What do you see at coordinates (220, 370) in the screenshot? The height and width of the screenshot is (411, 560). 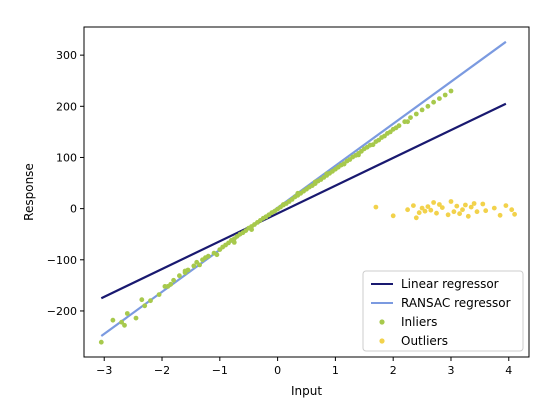 I see `x-tick-label: −1` at bounding box center [220, 370].